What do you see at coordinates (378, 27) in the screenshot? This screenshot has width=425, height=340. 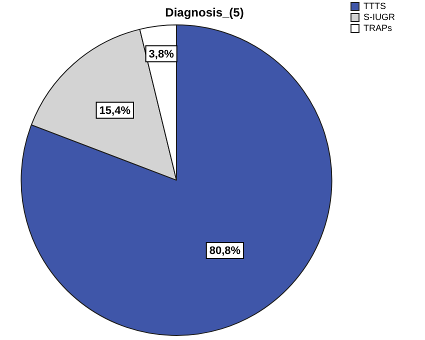 I see `legend-label: TRAPs` at bounding box center [378, 27].